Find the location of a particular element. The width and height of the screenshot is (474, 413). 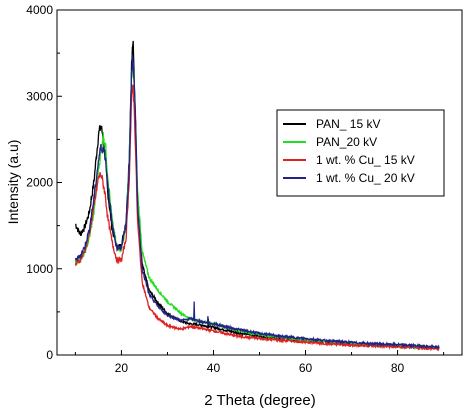

x-tick-label: 20 is located at coordinates (122, 368).